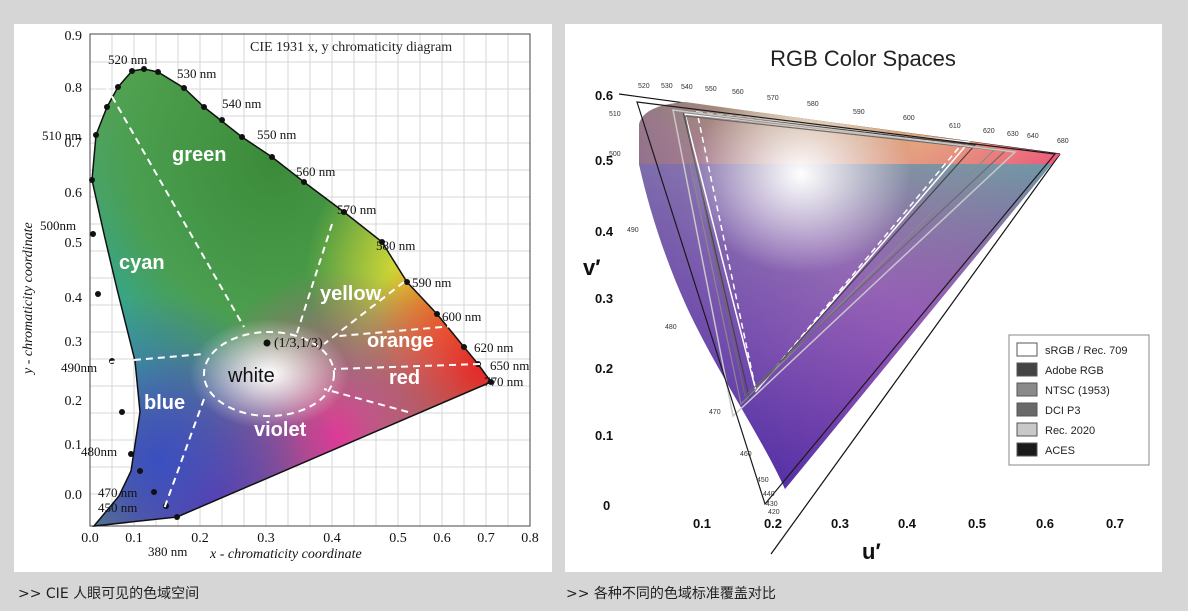 Image resolution: width=1188 pixels, height=611 pixels. Describe the element at coordinates (315, 171) in the screenshot. I see `svg-text: 560 nm` at that location.